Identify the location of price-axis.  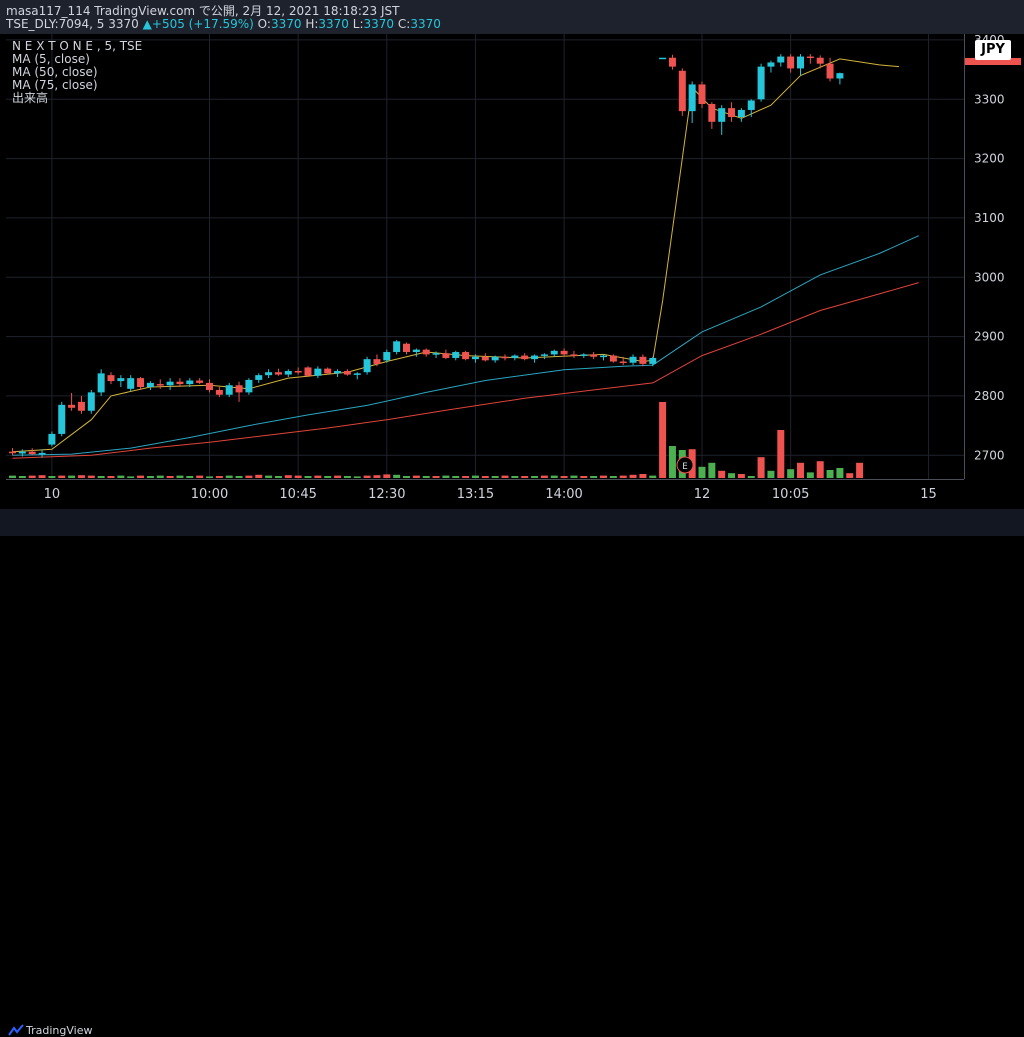
(994, 256).